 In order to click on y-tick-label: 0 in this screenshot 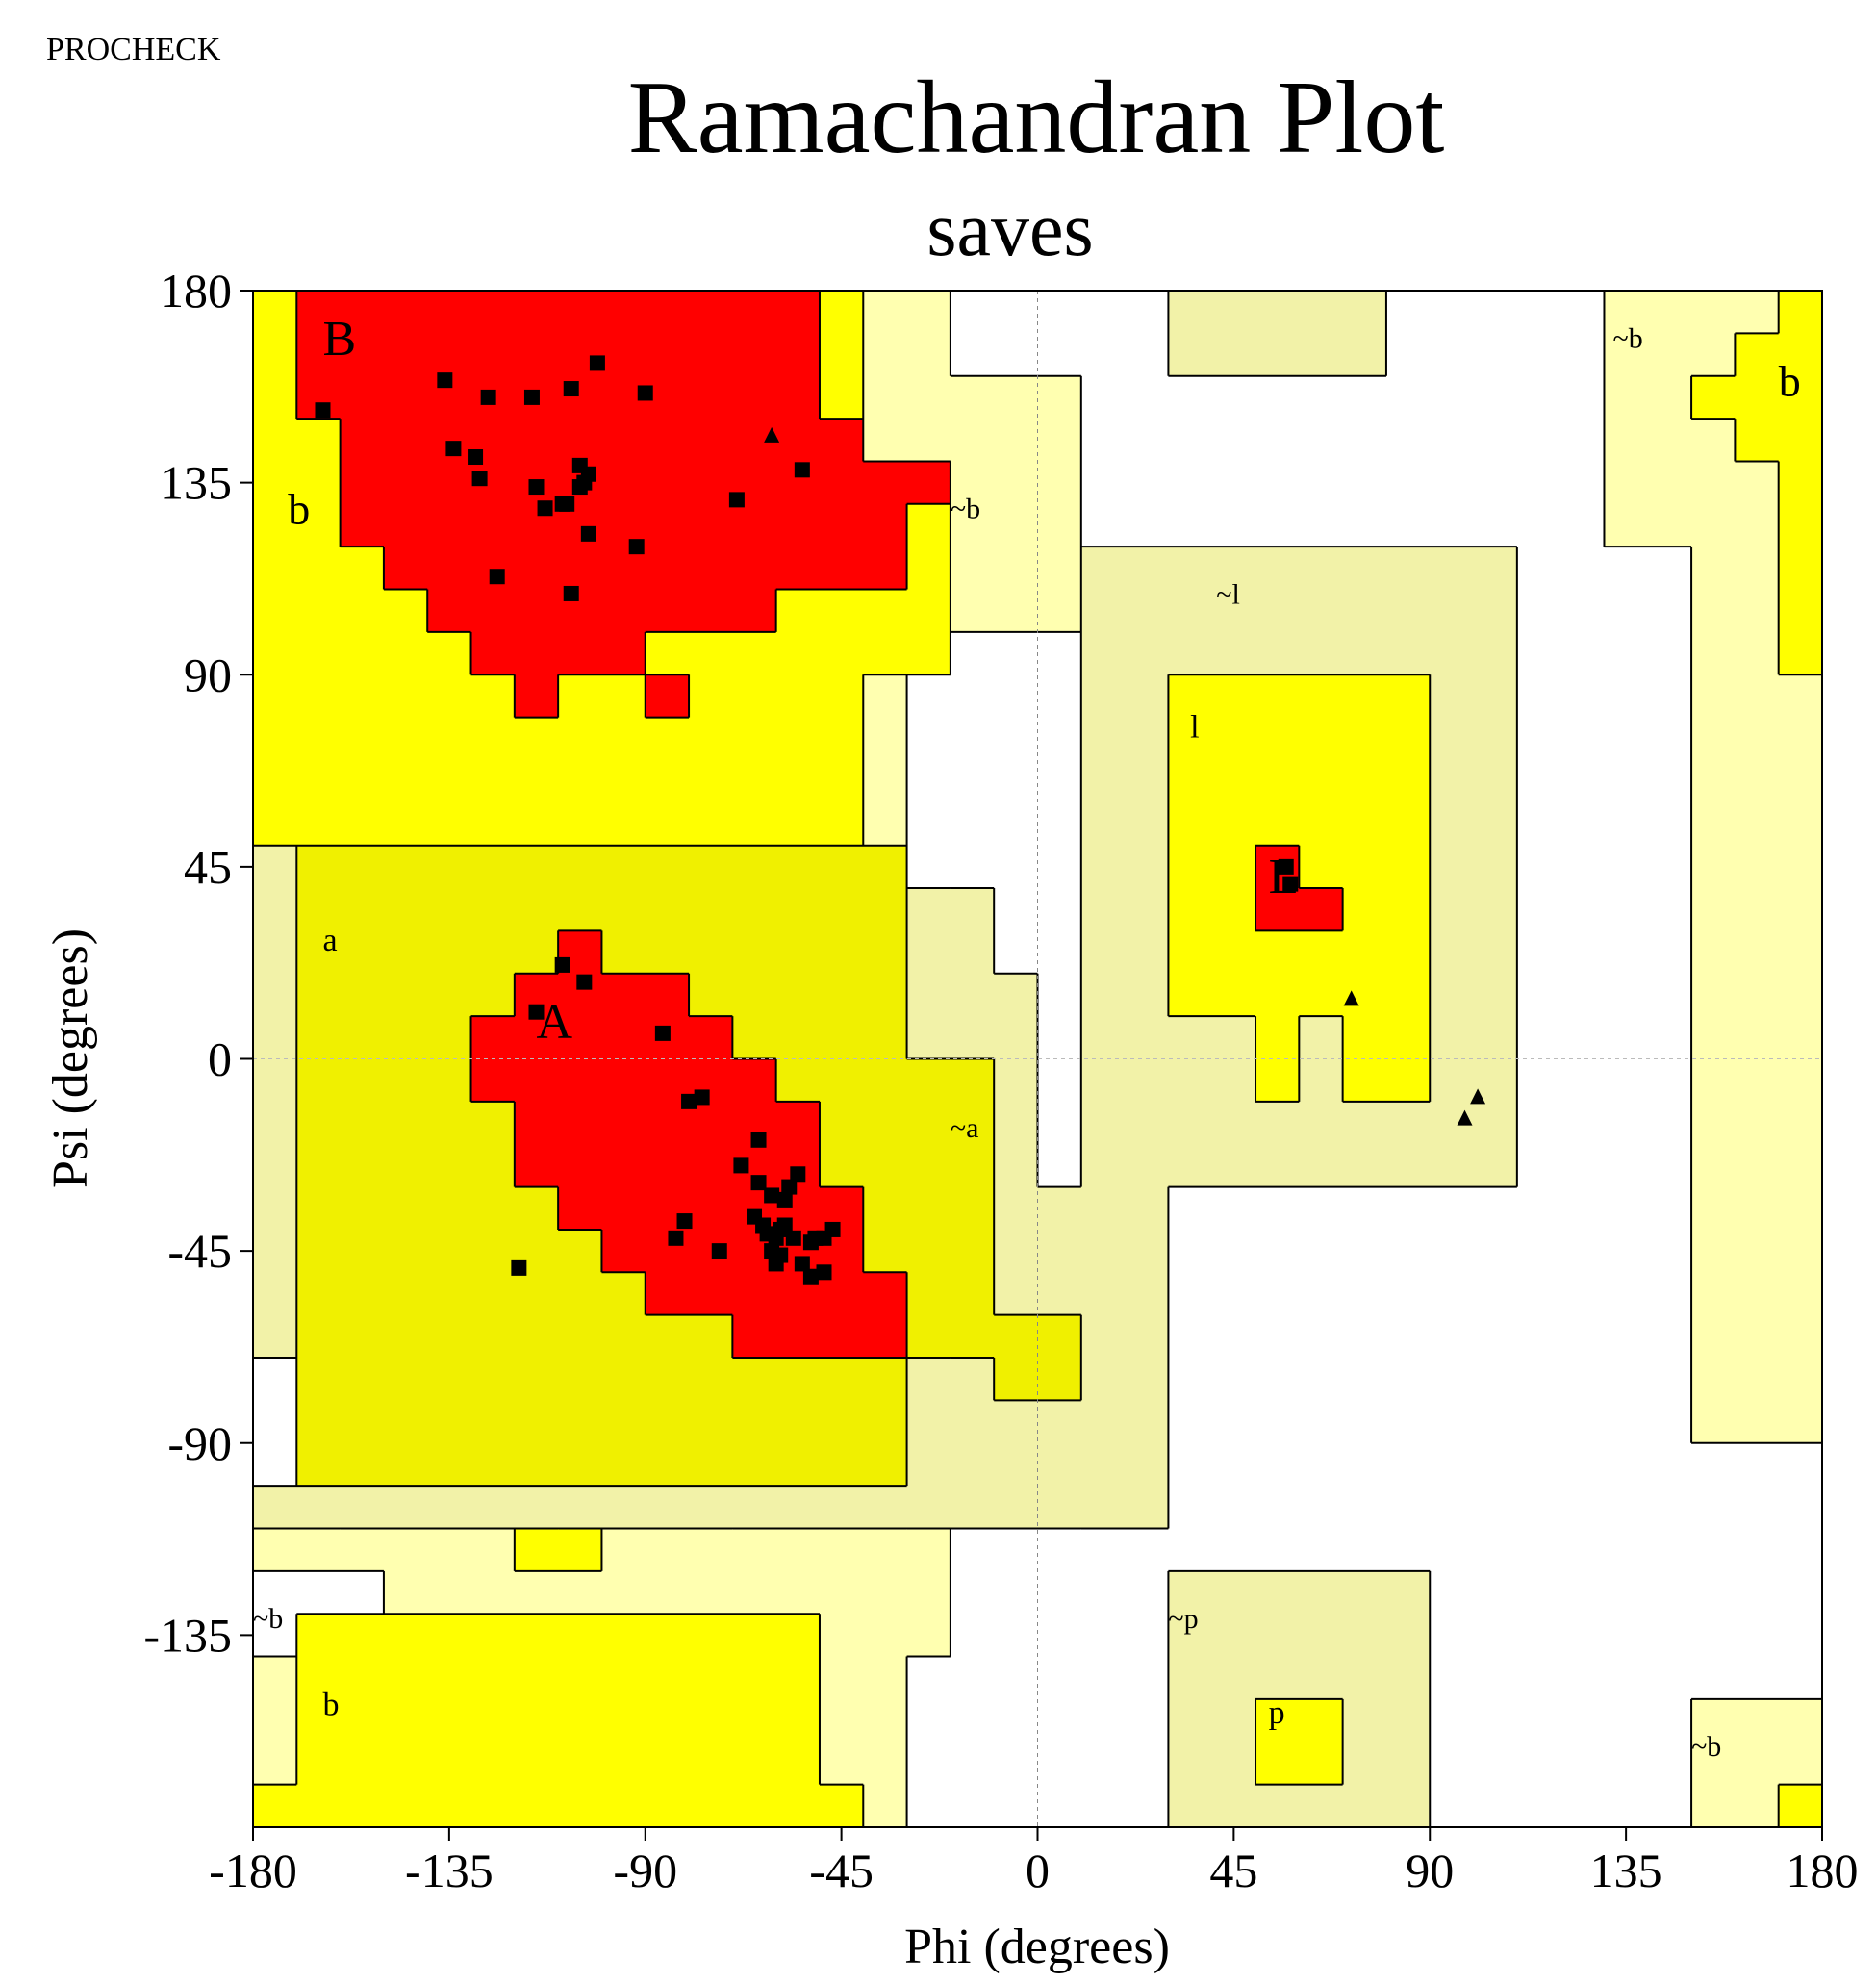, I will do `click(220, 1059)`.